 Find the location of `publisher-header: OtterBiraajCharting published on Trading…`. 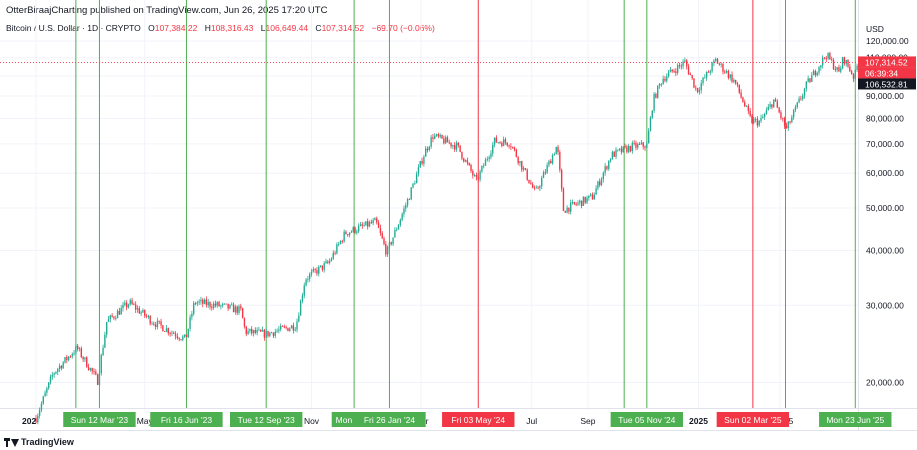

publisher-header: OtterBiraajCharting published on Trading… is located at coordinates (167, 10).